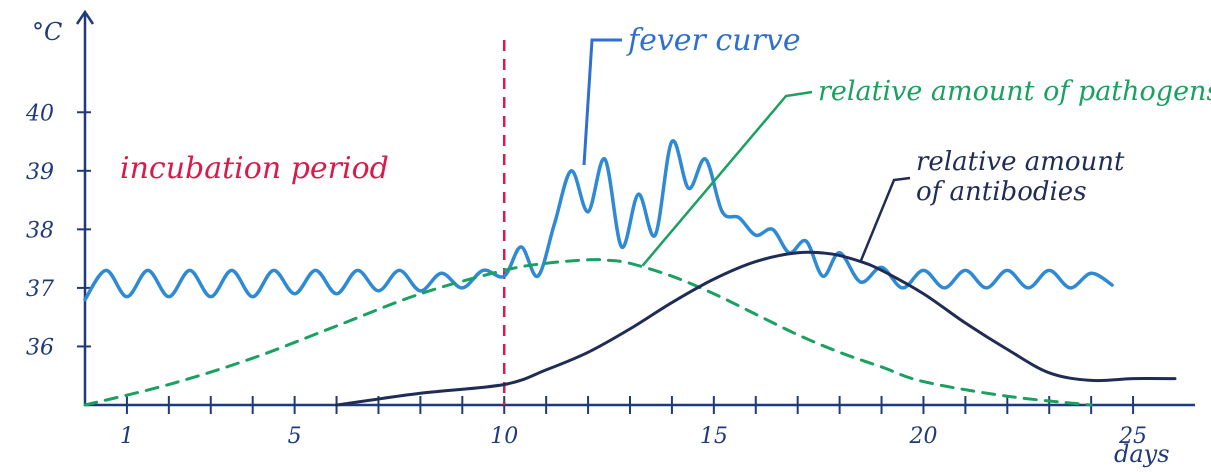 The width and height of the screenshot is (1211, 472). What do you see at coordinates (40, 289) in the screenshot?
I see `y-tick-label-37: 37` at bounding box center [40, 289].